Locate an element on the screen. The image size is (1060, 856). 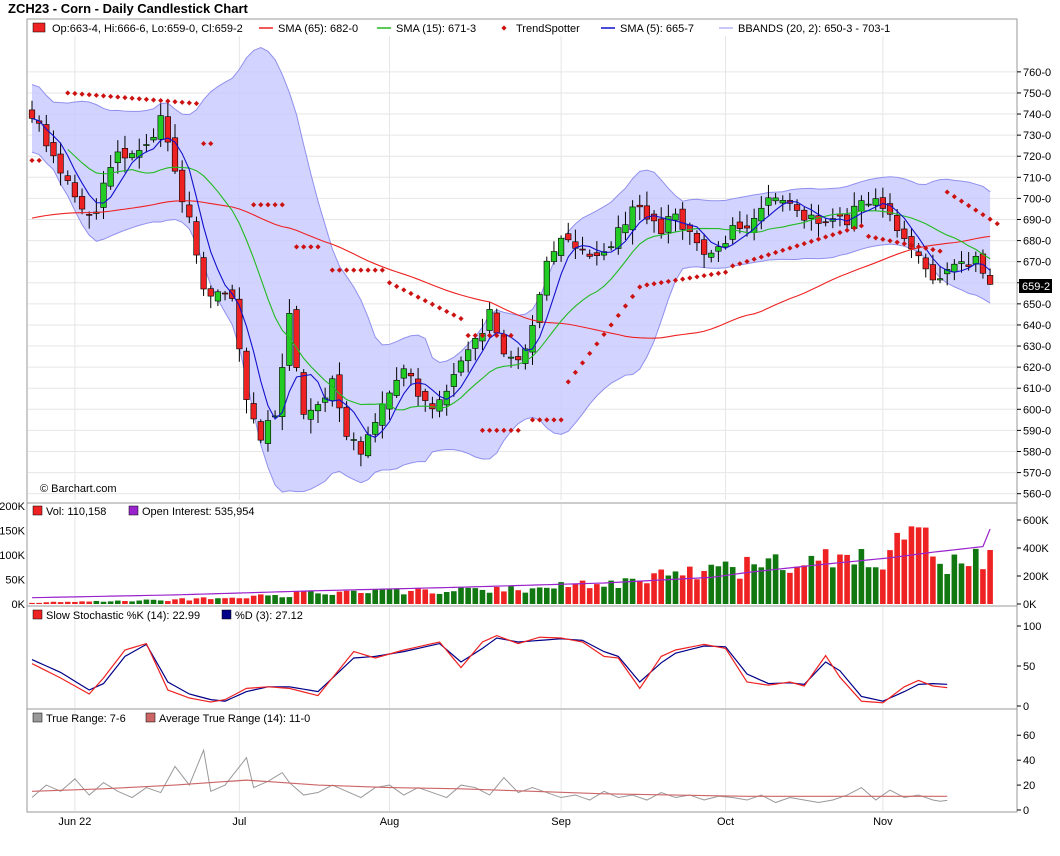
legend-label: Vol: 110,158 is located at coordinates (76, 512).